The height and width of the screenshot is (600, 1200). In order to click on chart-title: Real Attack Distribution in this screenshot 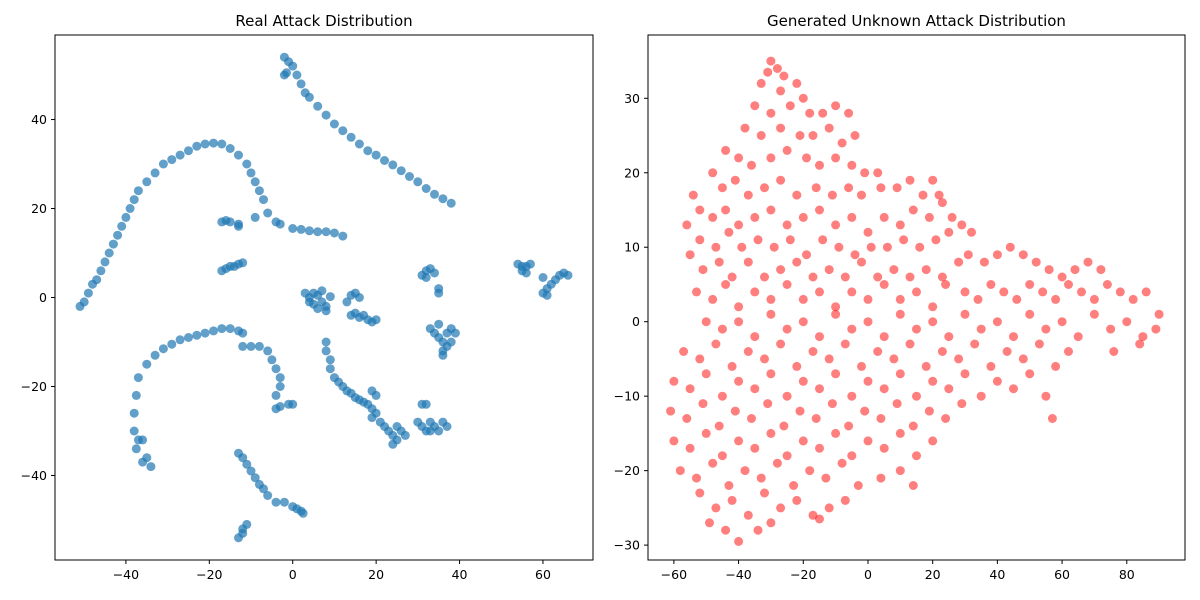, I will do `click(323, 21)`.